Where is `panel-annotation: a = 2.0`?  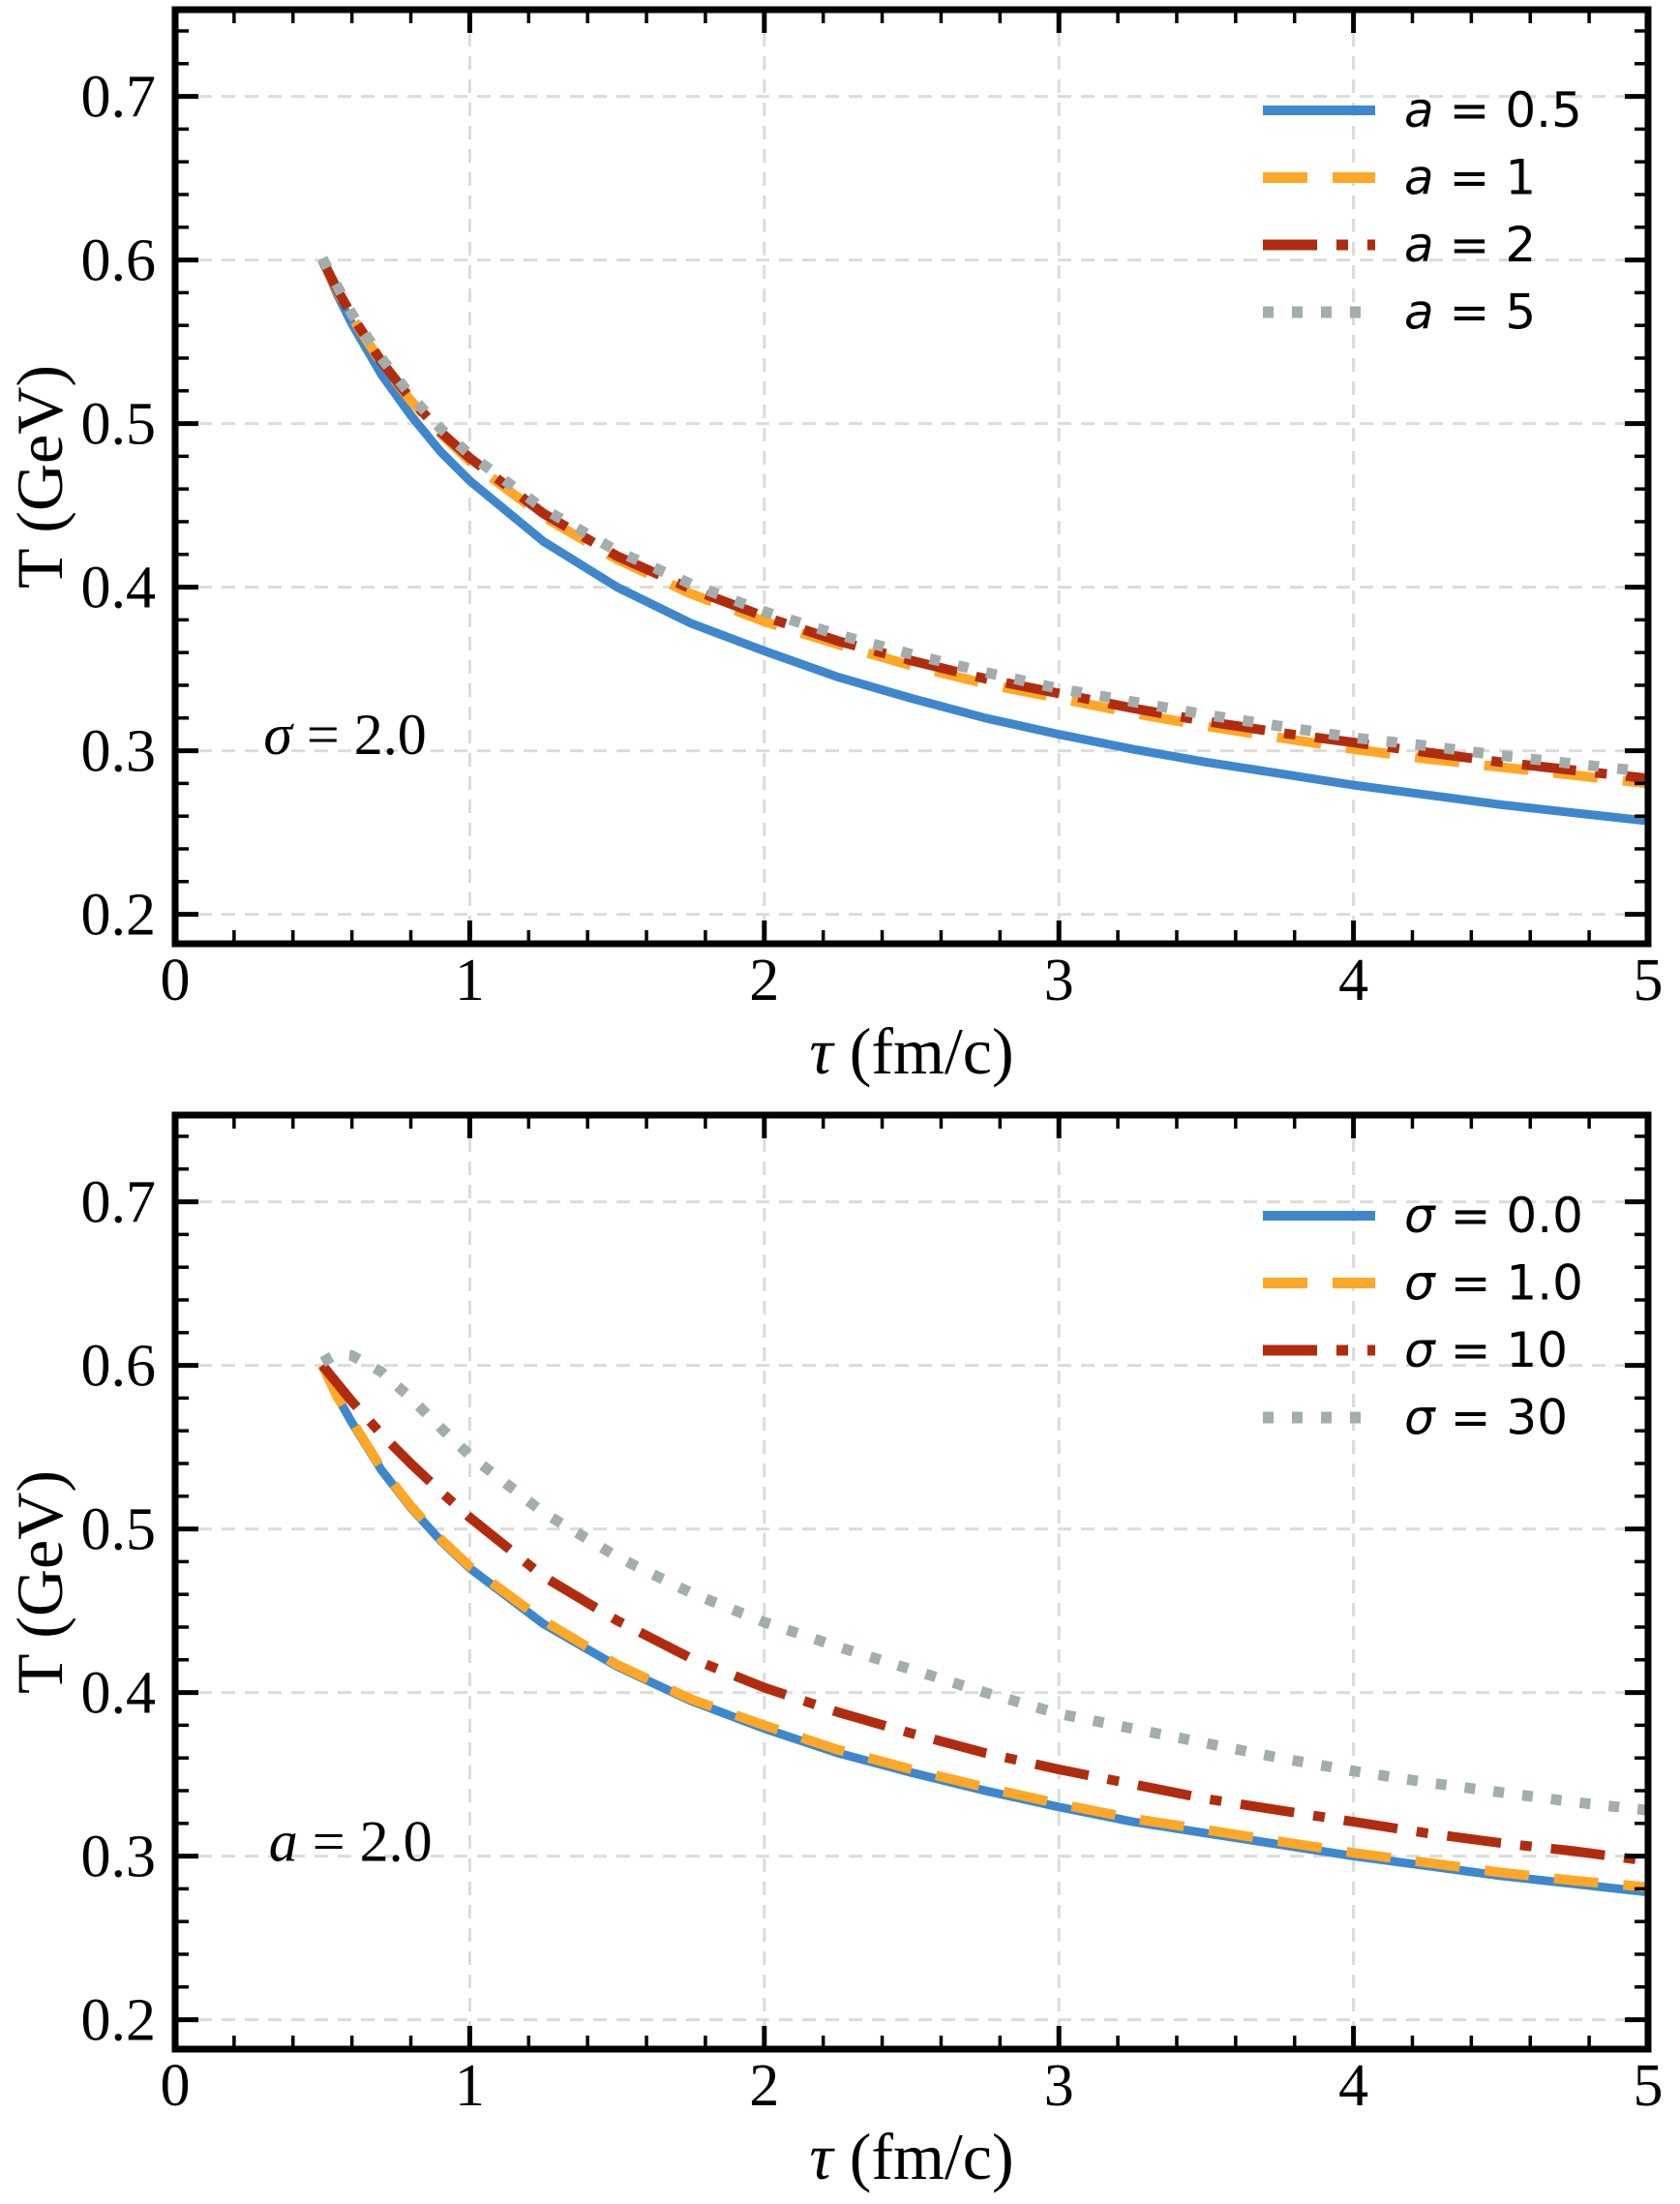
panel-annotation: a = 2.0 is located at coordinates (351, 1842).